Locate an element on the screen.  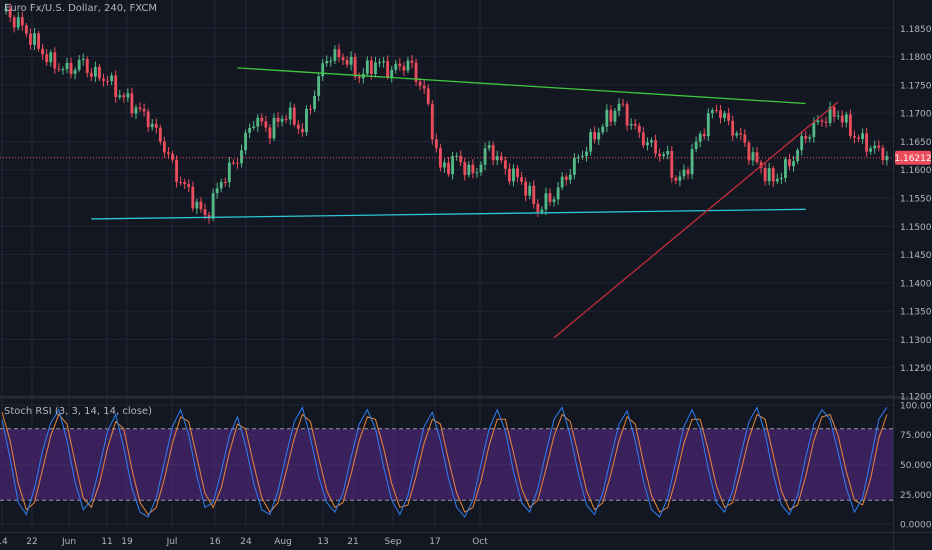
stoch-tick-label: 100.0000 is located at coordinates (916, 406).